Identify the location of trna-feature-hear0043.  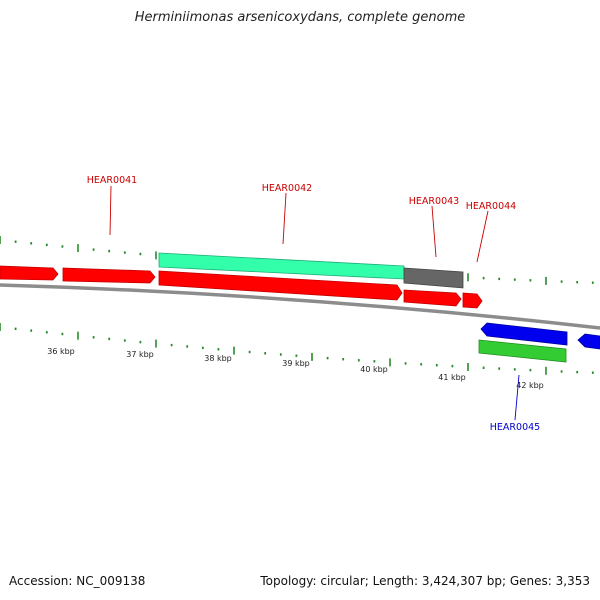
(433, 278).